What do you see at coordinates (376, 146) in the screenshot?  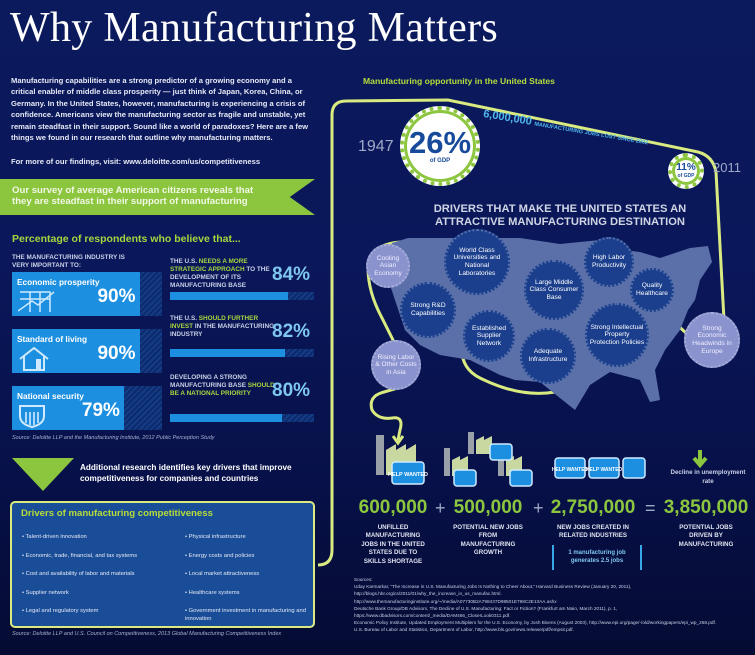 I see `year-1947: 1947` at bounding box center [376, 146].